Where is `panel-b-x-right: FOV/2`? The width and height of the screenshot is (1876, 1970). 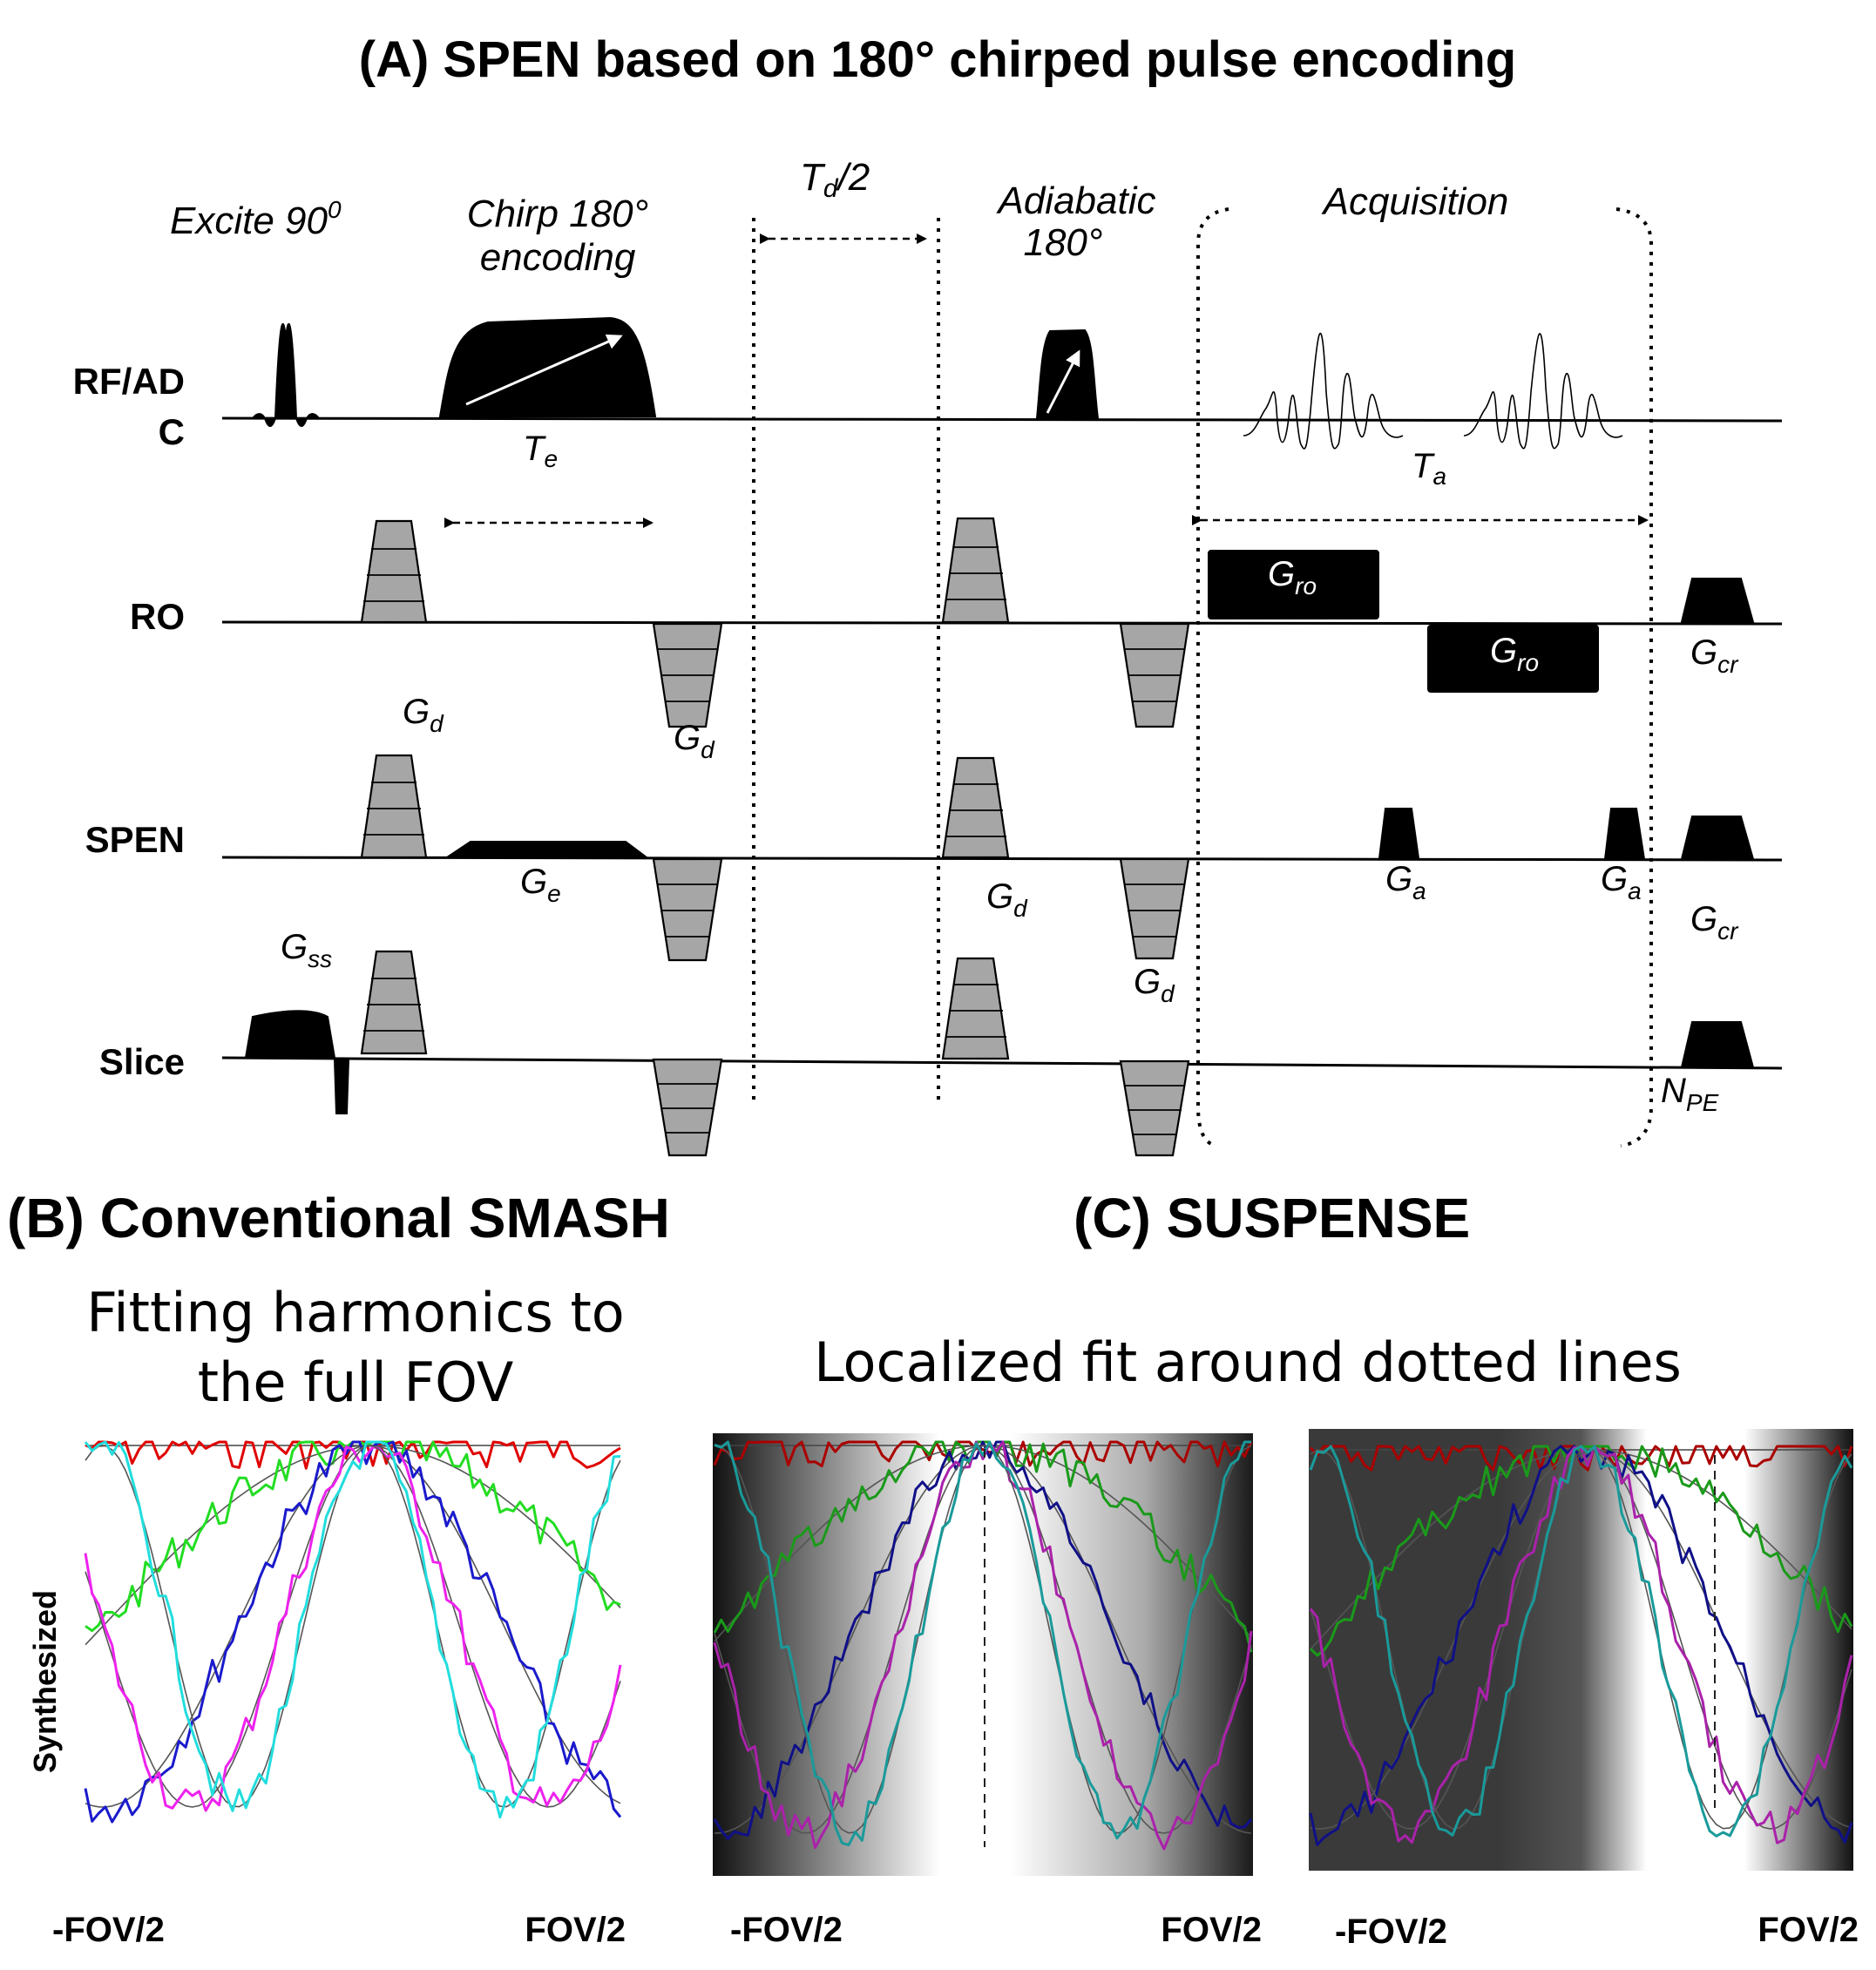 panel-b-x-right: FOV/2 is located at coordinates (576, 1930).